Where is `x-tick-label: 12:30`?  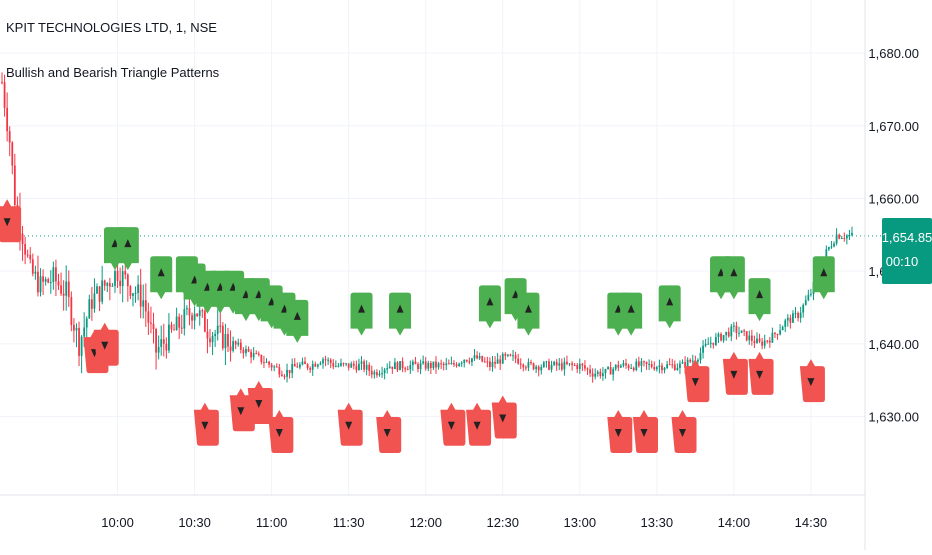 x-tick-label: 12:30 is located at coordinates (502, 522).